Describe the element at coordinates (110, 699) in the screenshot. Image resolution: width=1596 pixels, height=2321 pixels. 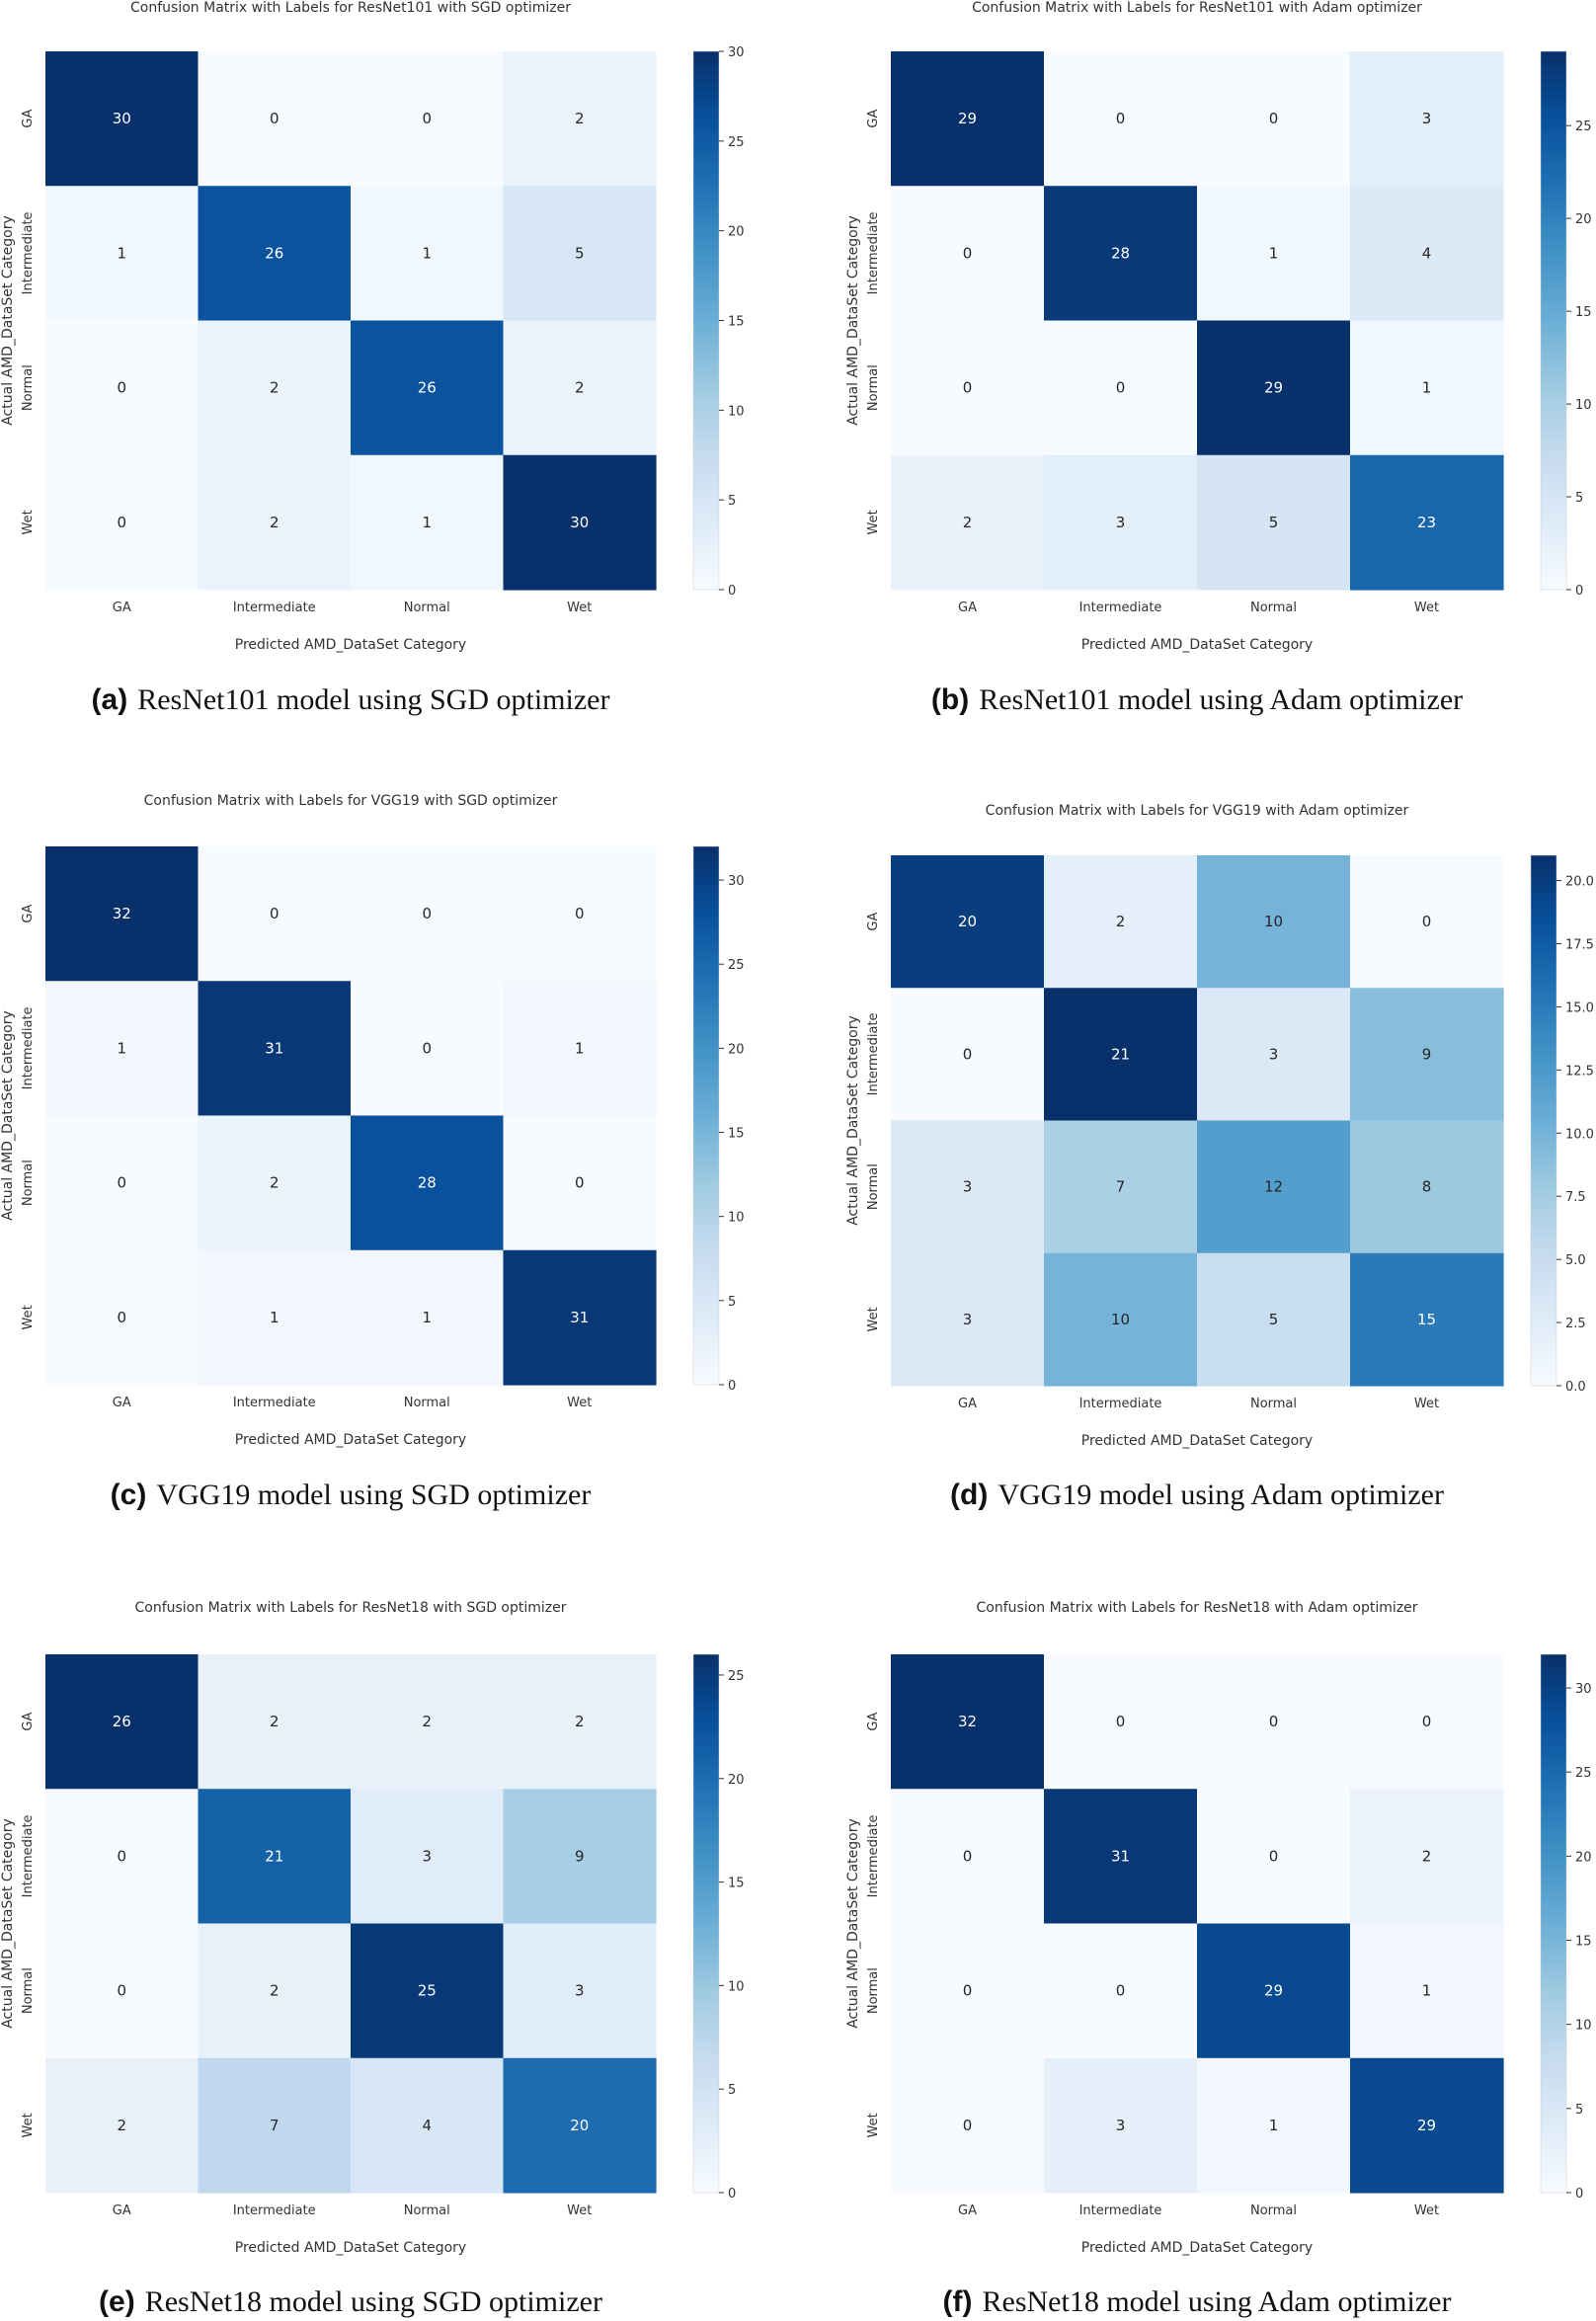
I see `caption-letter: (a)` at that location.